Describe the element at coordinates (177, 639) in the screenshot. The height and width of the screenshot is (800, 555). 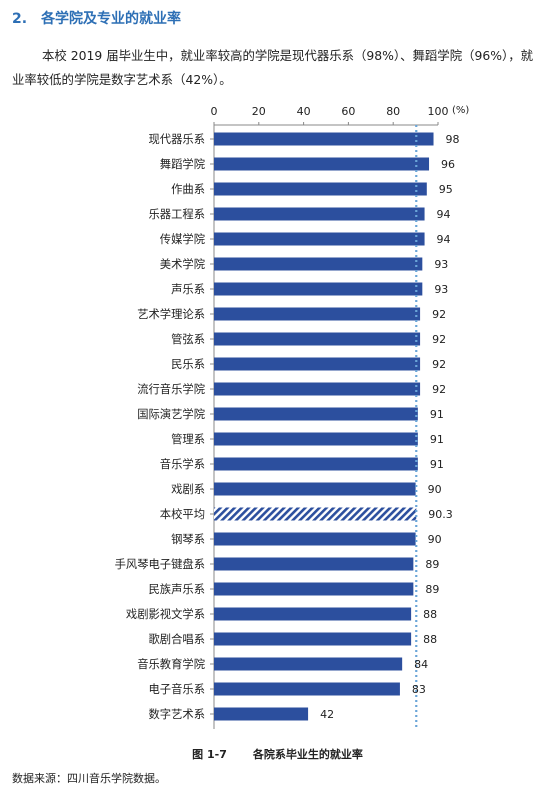
I see `category-label: 歌剧合唱系` at that location.